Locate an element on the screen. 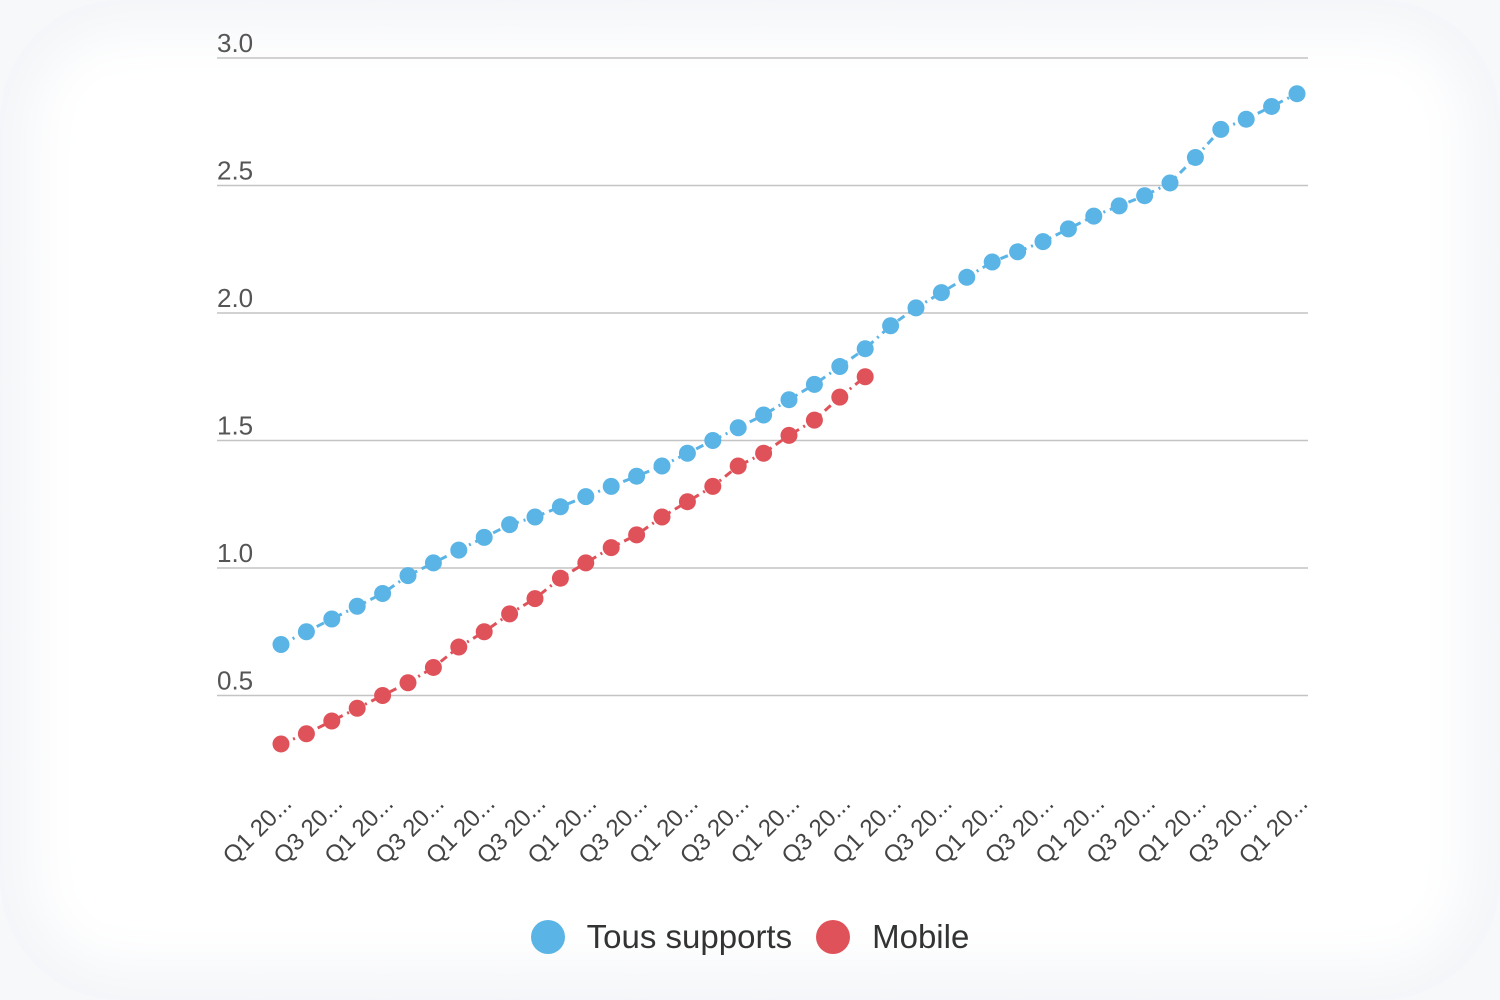 The height and width of the screenshot is (1000, 1500). y-tick-label: 1.0 is located at coordinates (235, 553).